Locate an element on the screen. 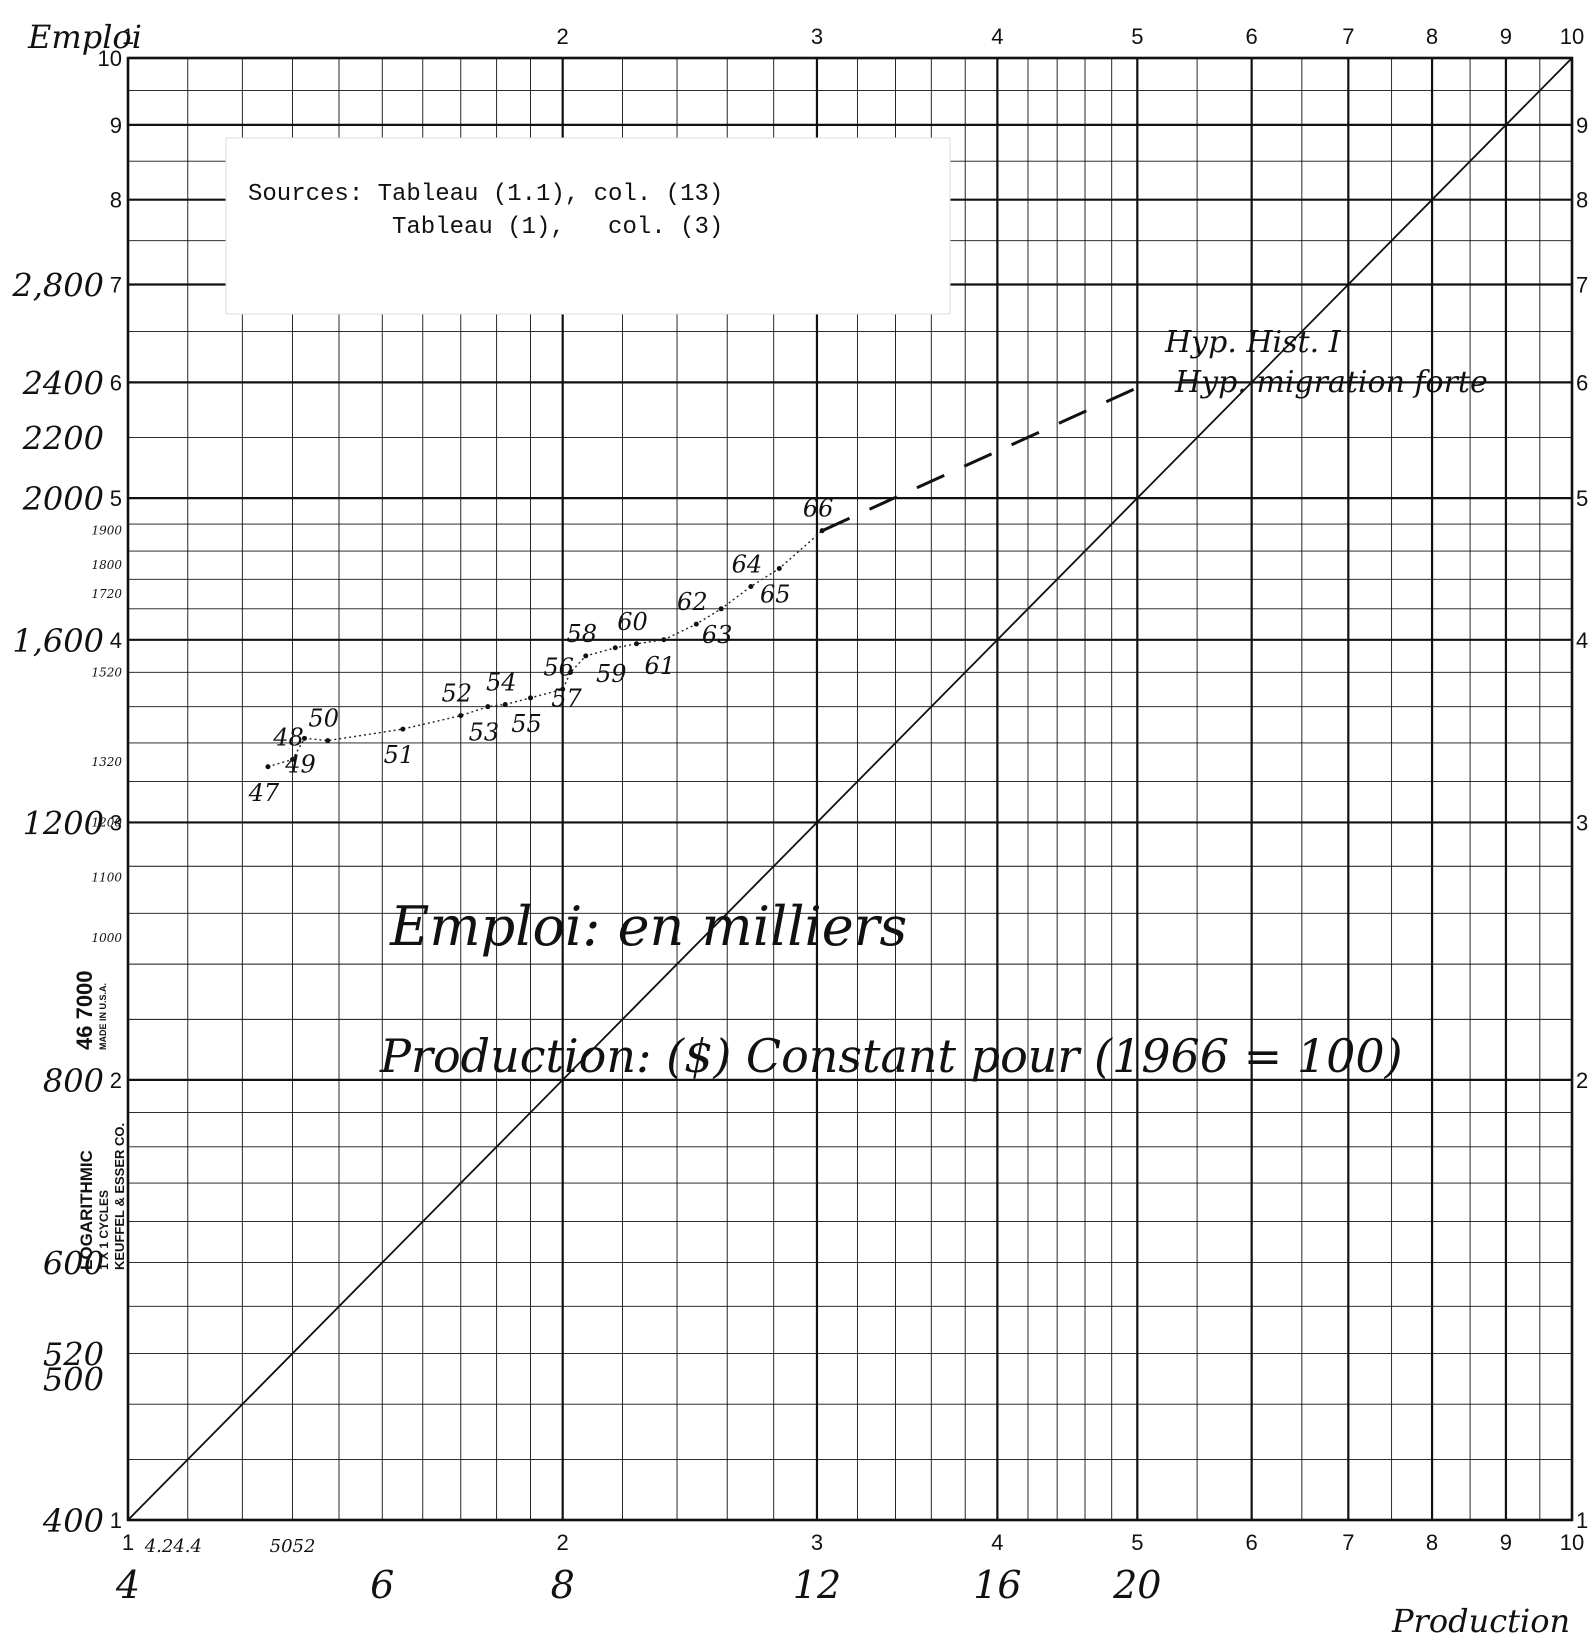 The image size is (1591, 1644). imprint-line-3: LOGARITHMIC is located at coordinates (86, 1210).